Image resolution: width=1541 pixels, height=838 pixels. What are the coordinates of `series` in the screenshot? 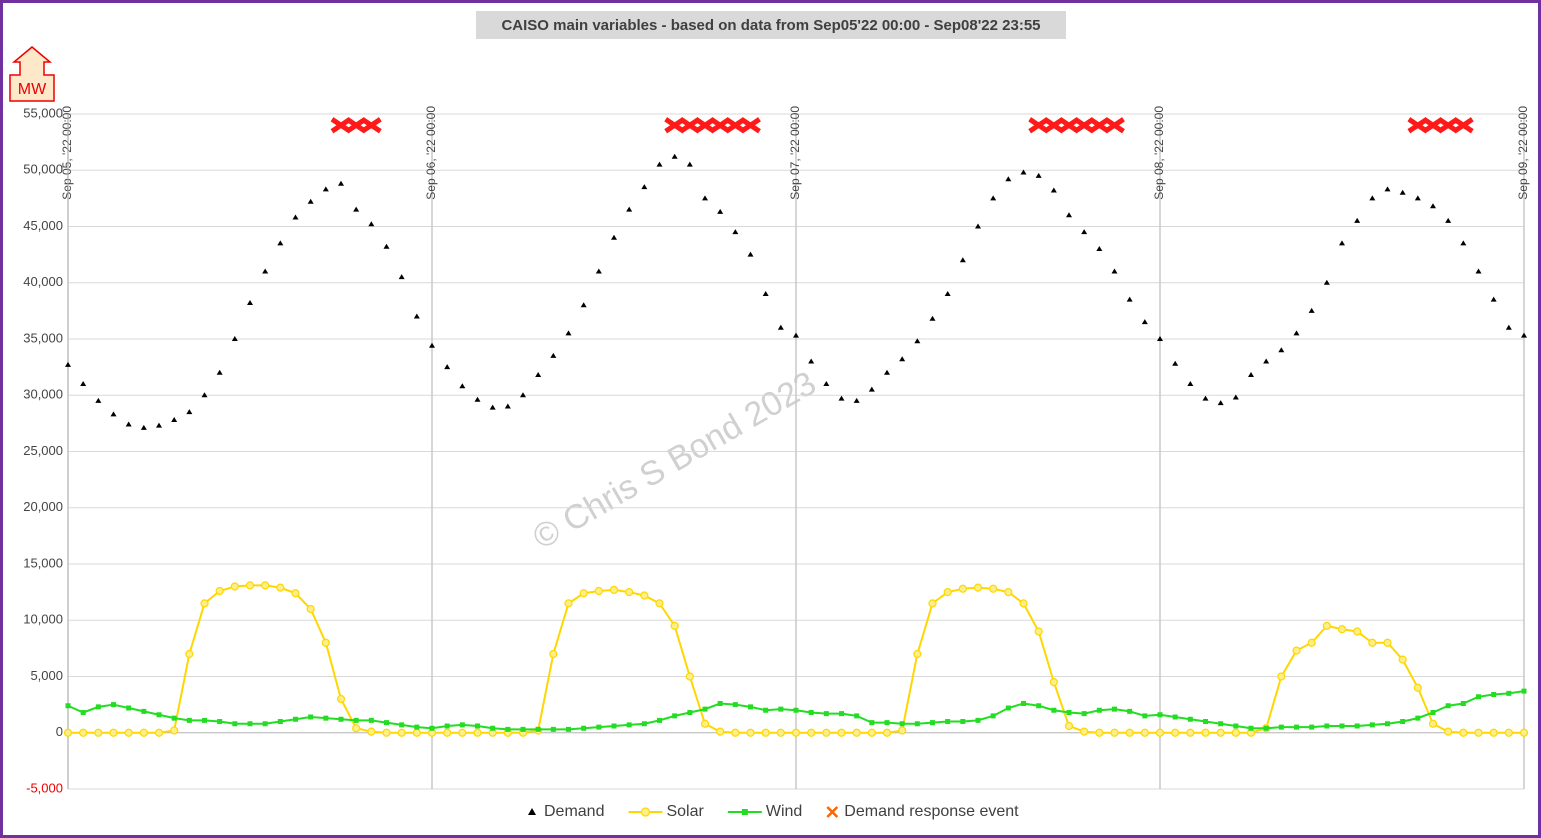 It's located at (796, 710).